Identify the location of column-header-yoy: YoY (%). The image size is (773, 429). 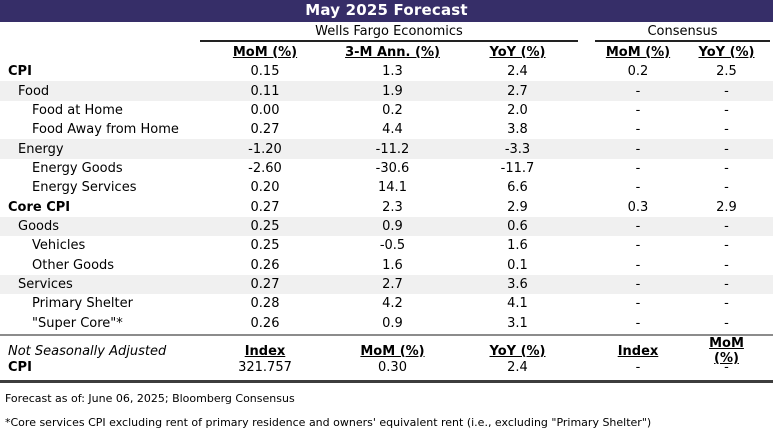
(517, 52).